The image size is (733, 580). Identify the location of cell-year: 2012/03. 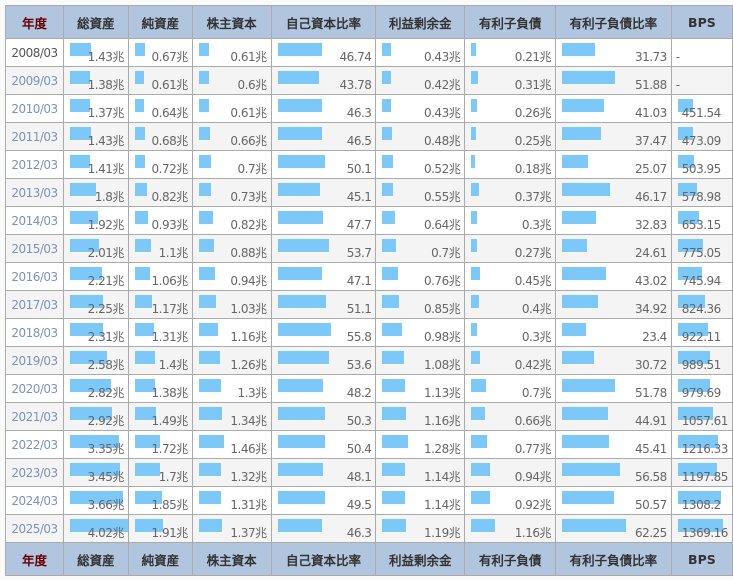
(34, 164).